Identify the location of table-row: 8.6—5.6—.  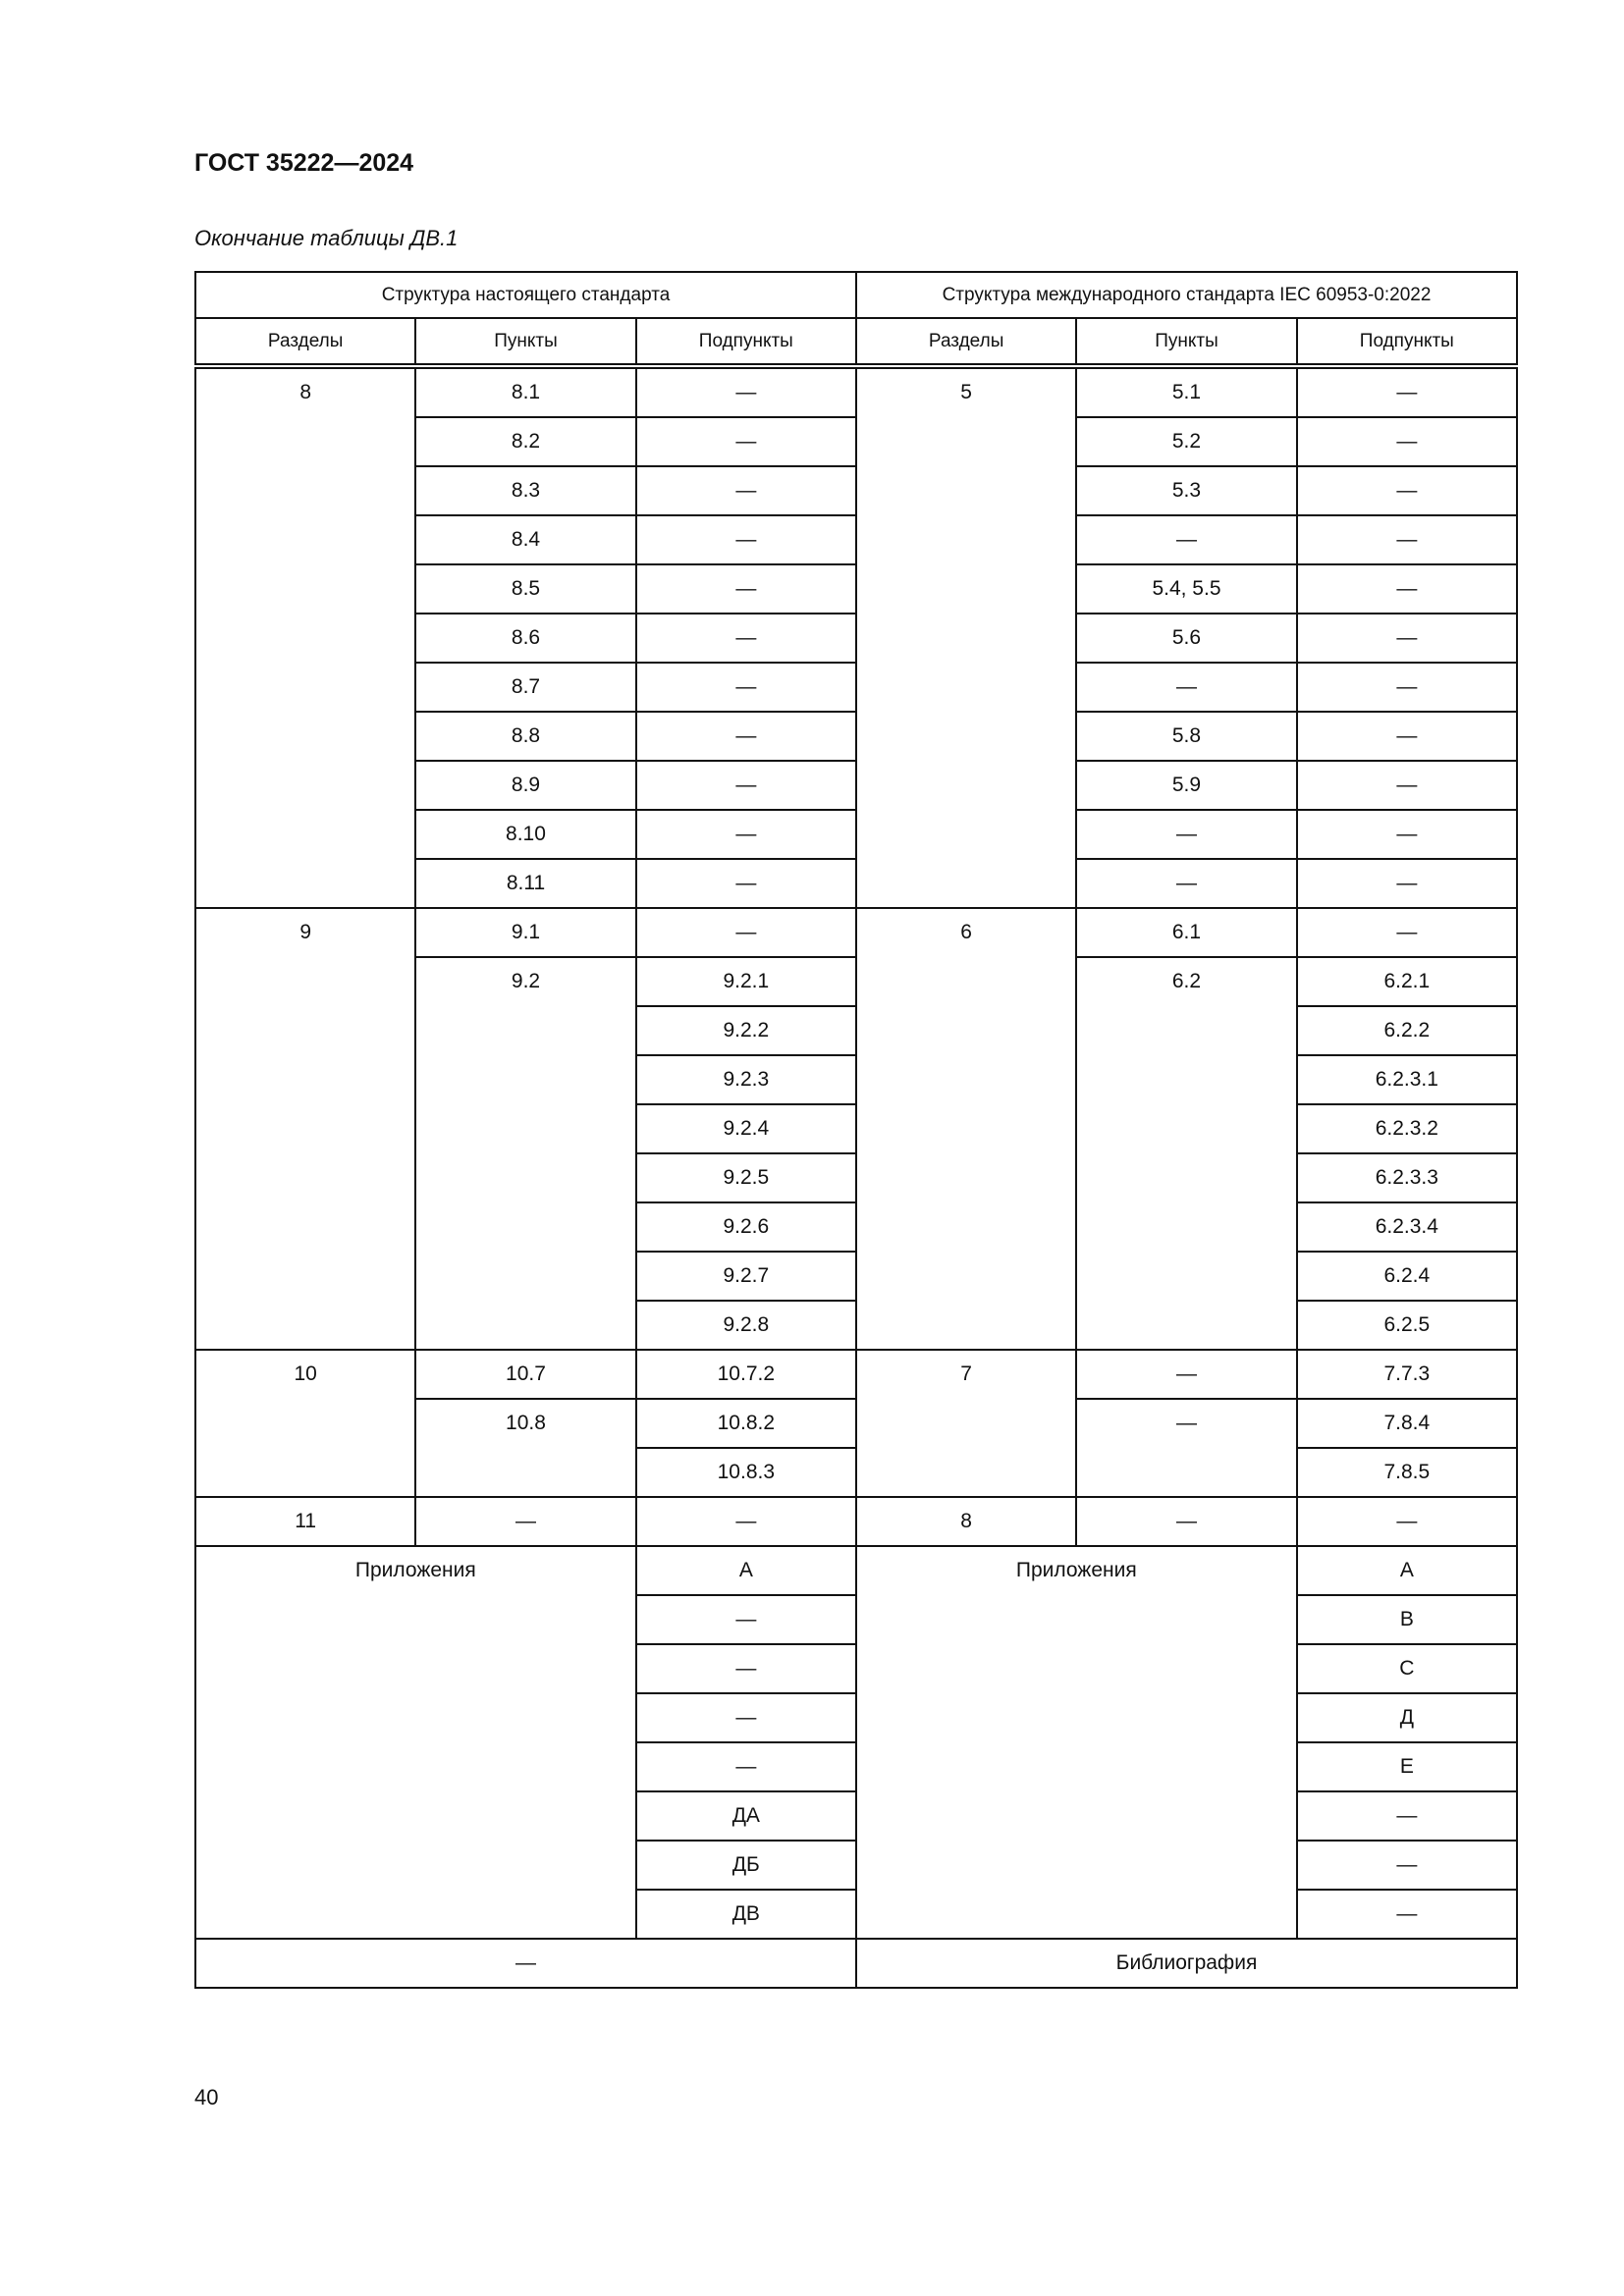
(857, 638).